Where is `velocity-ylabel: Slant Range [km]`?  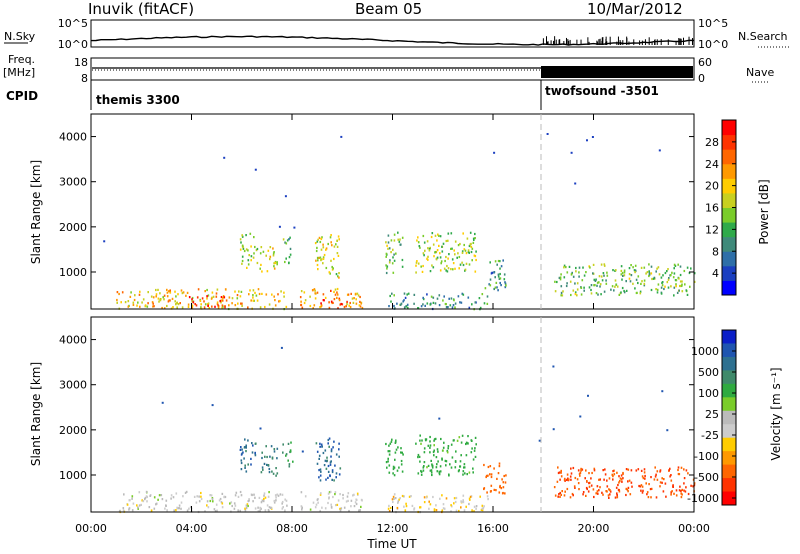
velocity-ylabel: Slant Range [km] is located at coordinates (36, 414).